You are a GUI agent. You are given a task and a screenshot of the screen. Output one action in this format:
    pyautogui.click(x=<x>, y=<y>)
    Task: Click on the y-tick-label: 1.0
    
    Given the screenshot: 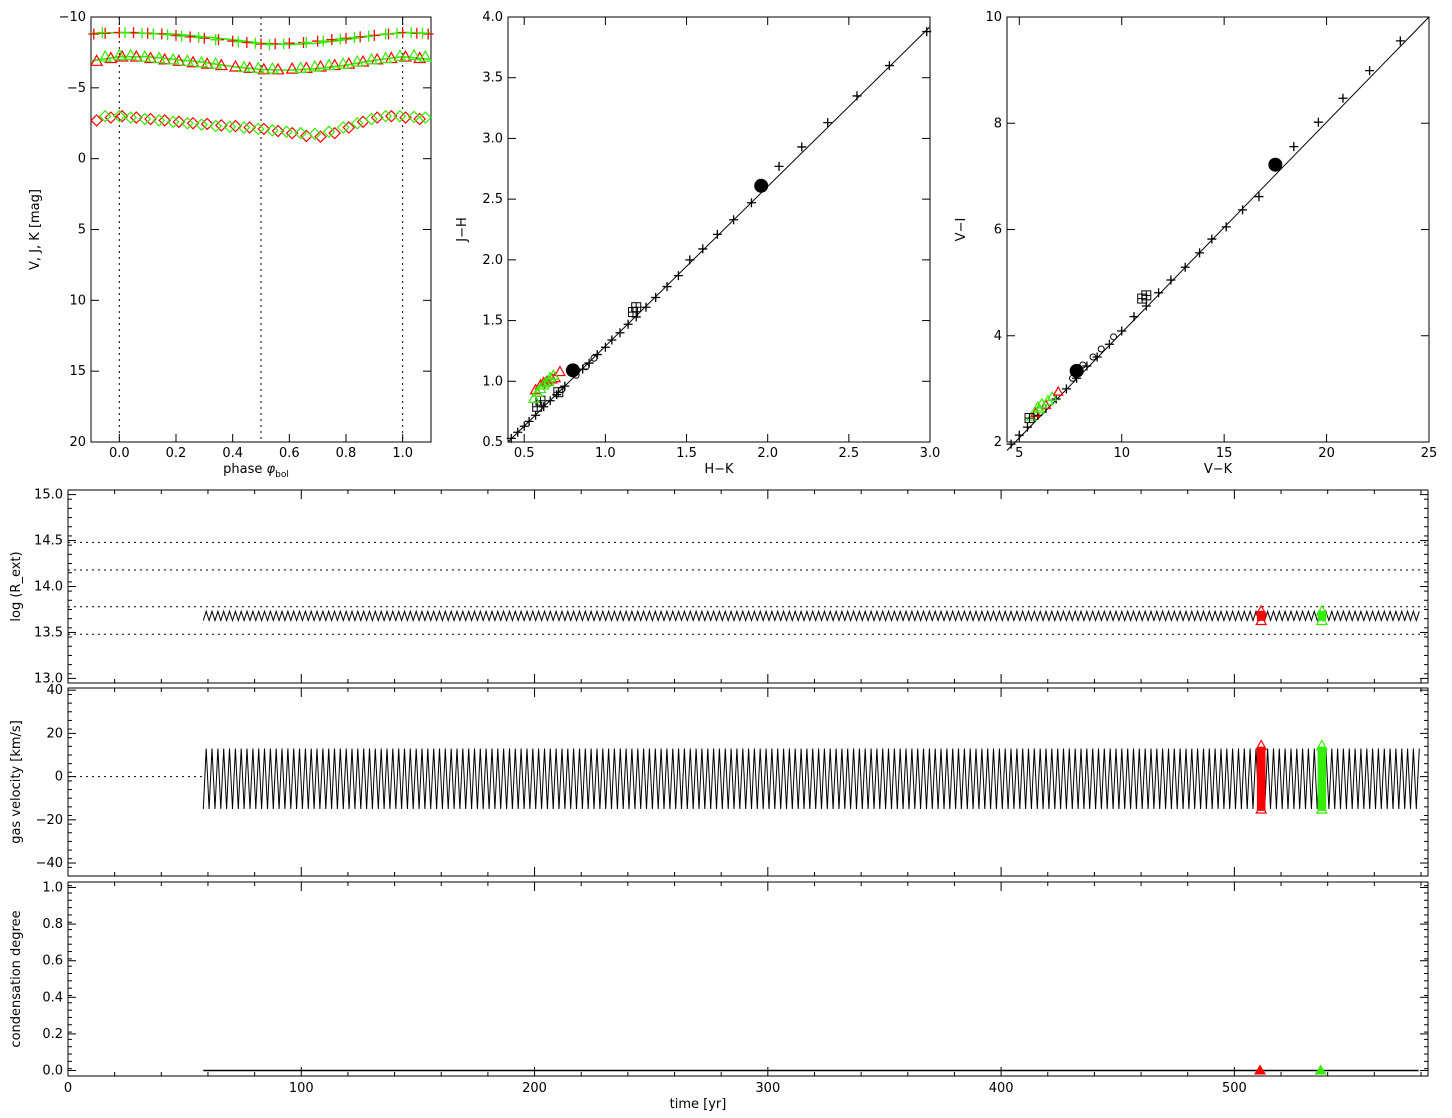 What is the action you would take?
    pyautogui.click(x=52, y=887)
    